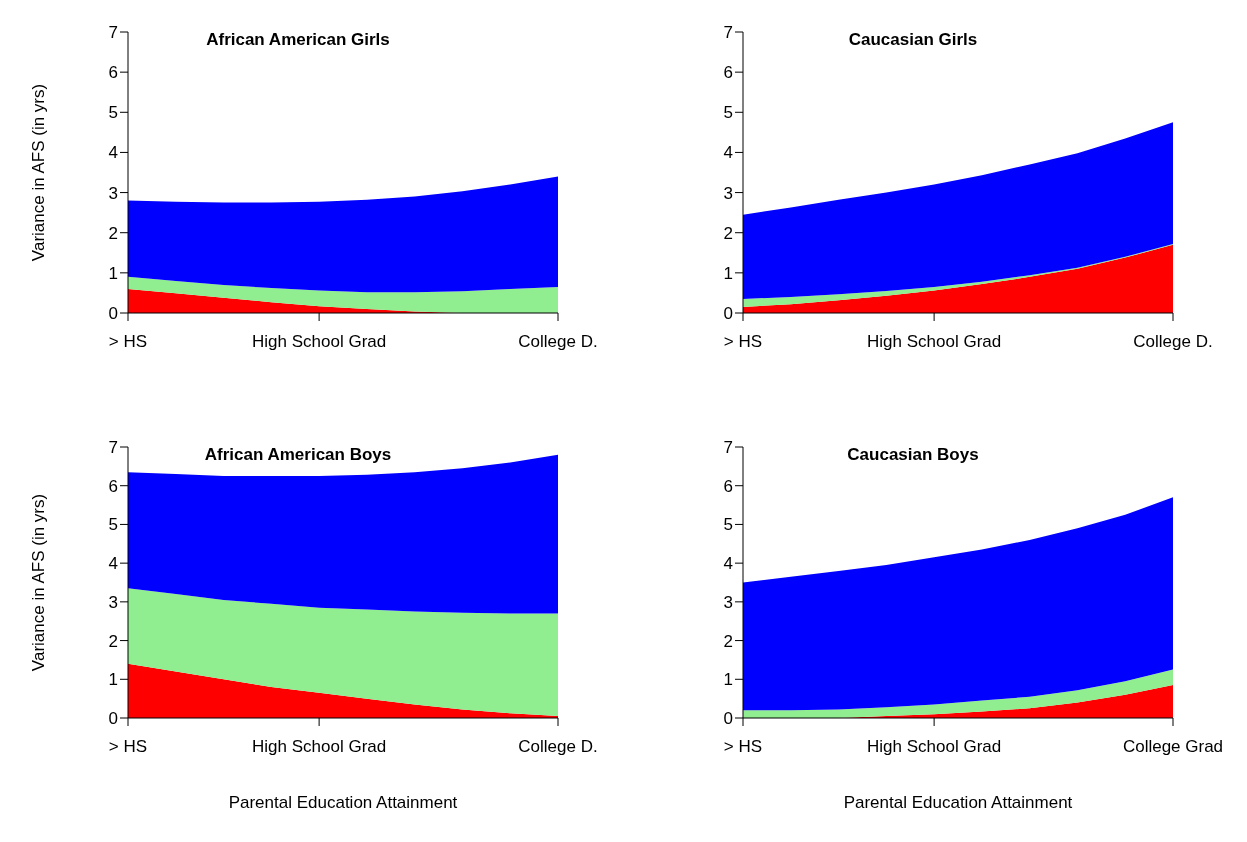 Image resolution: width=1247 pixels, height=842 pixels. I want to click on x-tick-label: College Grad, so click(1173, 747).